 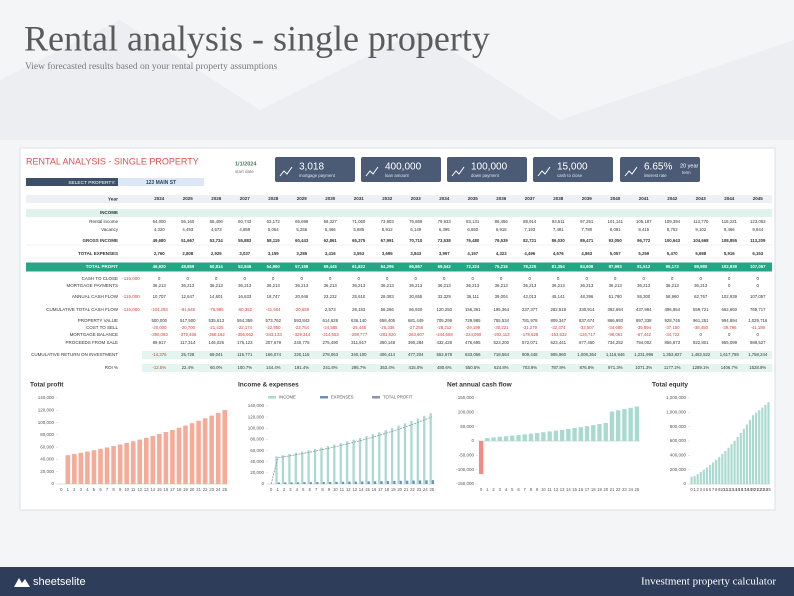 I want to click on row-label: MORTGAGE BALANCE, so click(x=94, y=334).